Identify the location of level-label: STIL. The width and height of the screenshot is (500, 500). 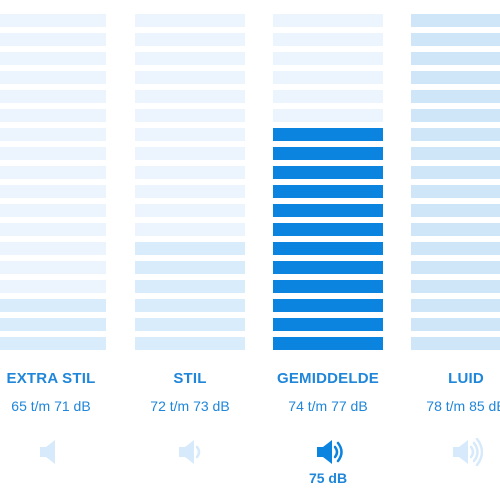
(190, 378).